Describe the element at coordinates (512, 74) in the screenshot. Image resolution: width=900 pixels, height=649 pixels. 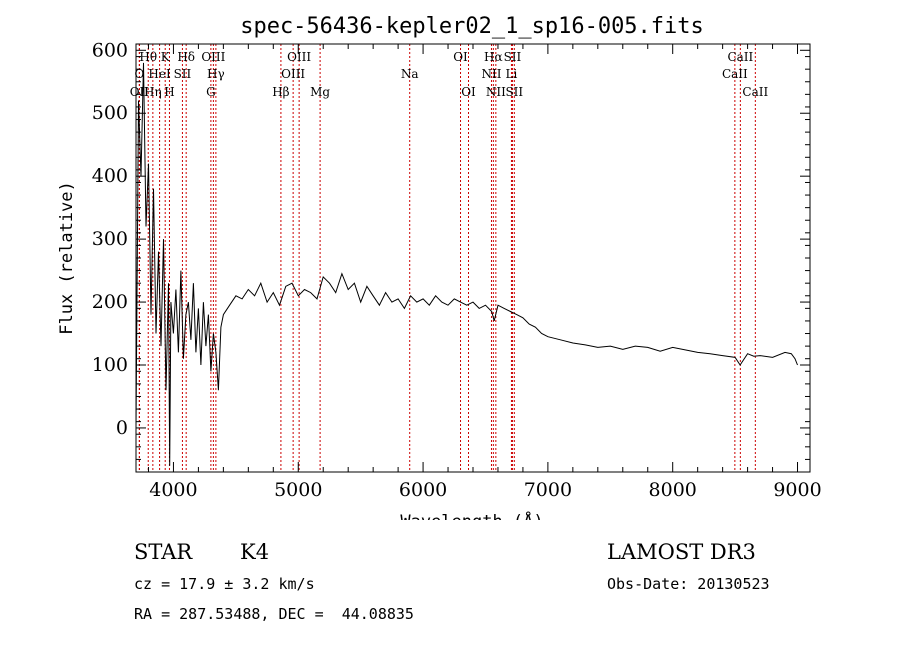
I see `line-marker-label: Li` at that location.